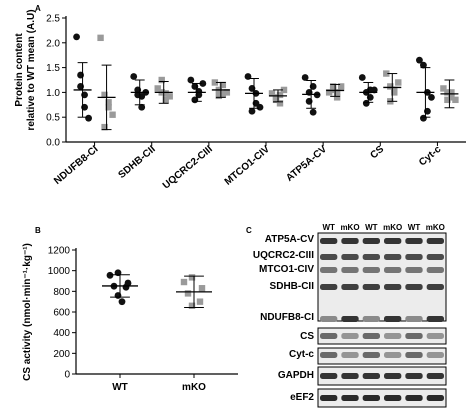 This screenshot has width=474, height=413. What do you see at coordinates (290, 239) in the screenshot?
I see `blot-protein-label: ATP5A-CV` at bounding box center [290, 239].